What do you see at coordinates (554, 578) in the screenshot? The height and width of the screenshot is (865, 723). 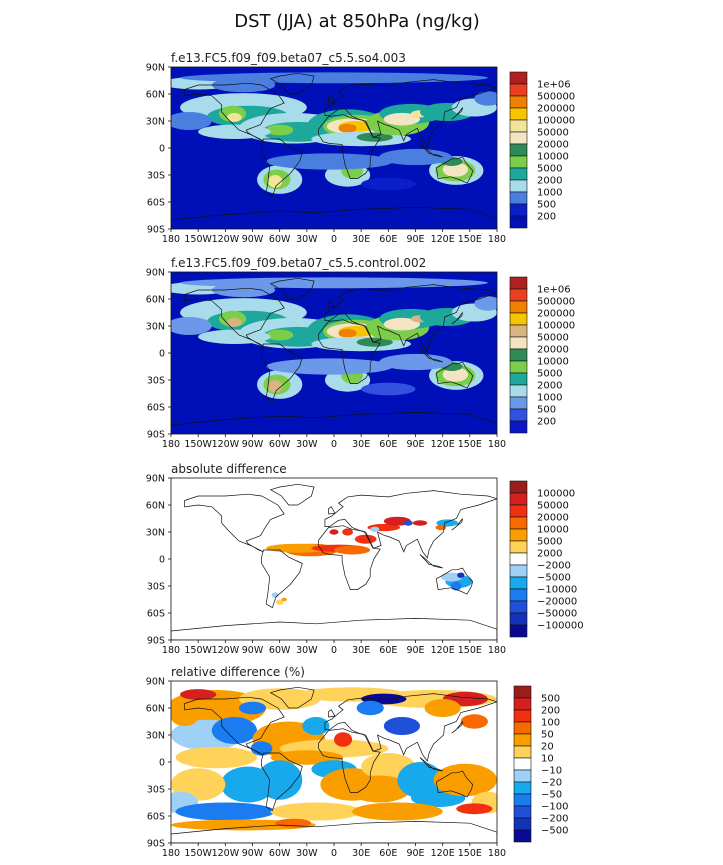 I see `colorbar-label: −5000` at bounding box center [554, 578].